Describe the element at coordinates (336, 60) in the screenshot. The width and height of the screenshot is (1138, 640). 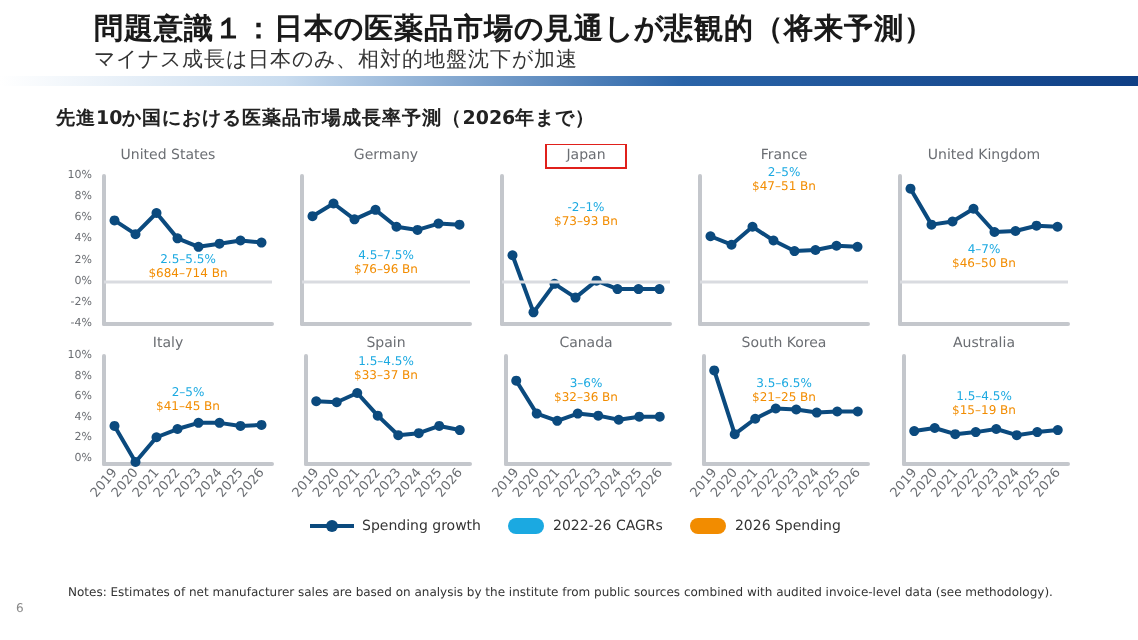
I see `text: マイナス成長は日本のみ、相対的地盤沈下が加速` at that location.